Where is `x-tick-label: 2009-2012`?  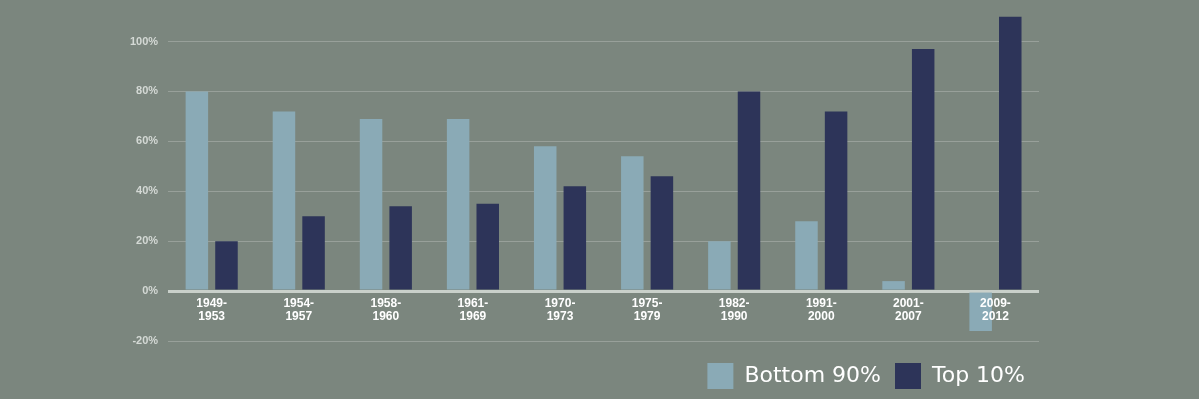
x-tick-label: 2009-2012 is located at coordinates (995, 310).